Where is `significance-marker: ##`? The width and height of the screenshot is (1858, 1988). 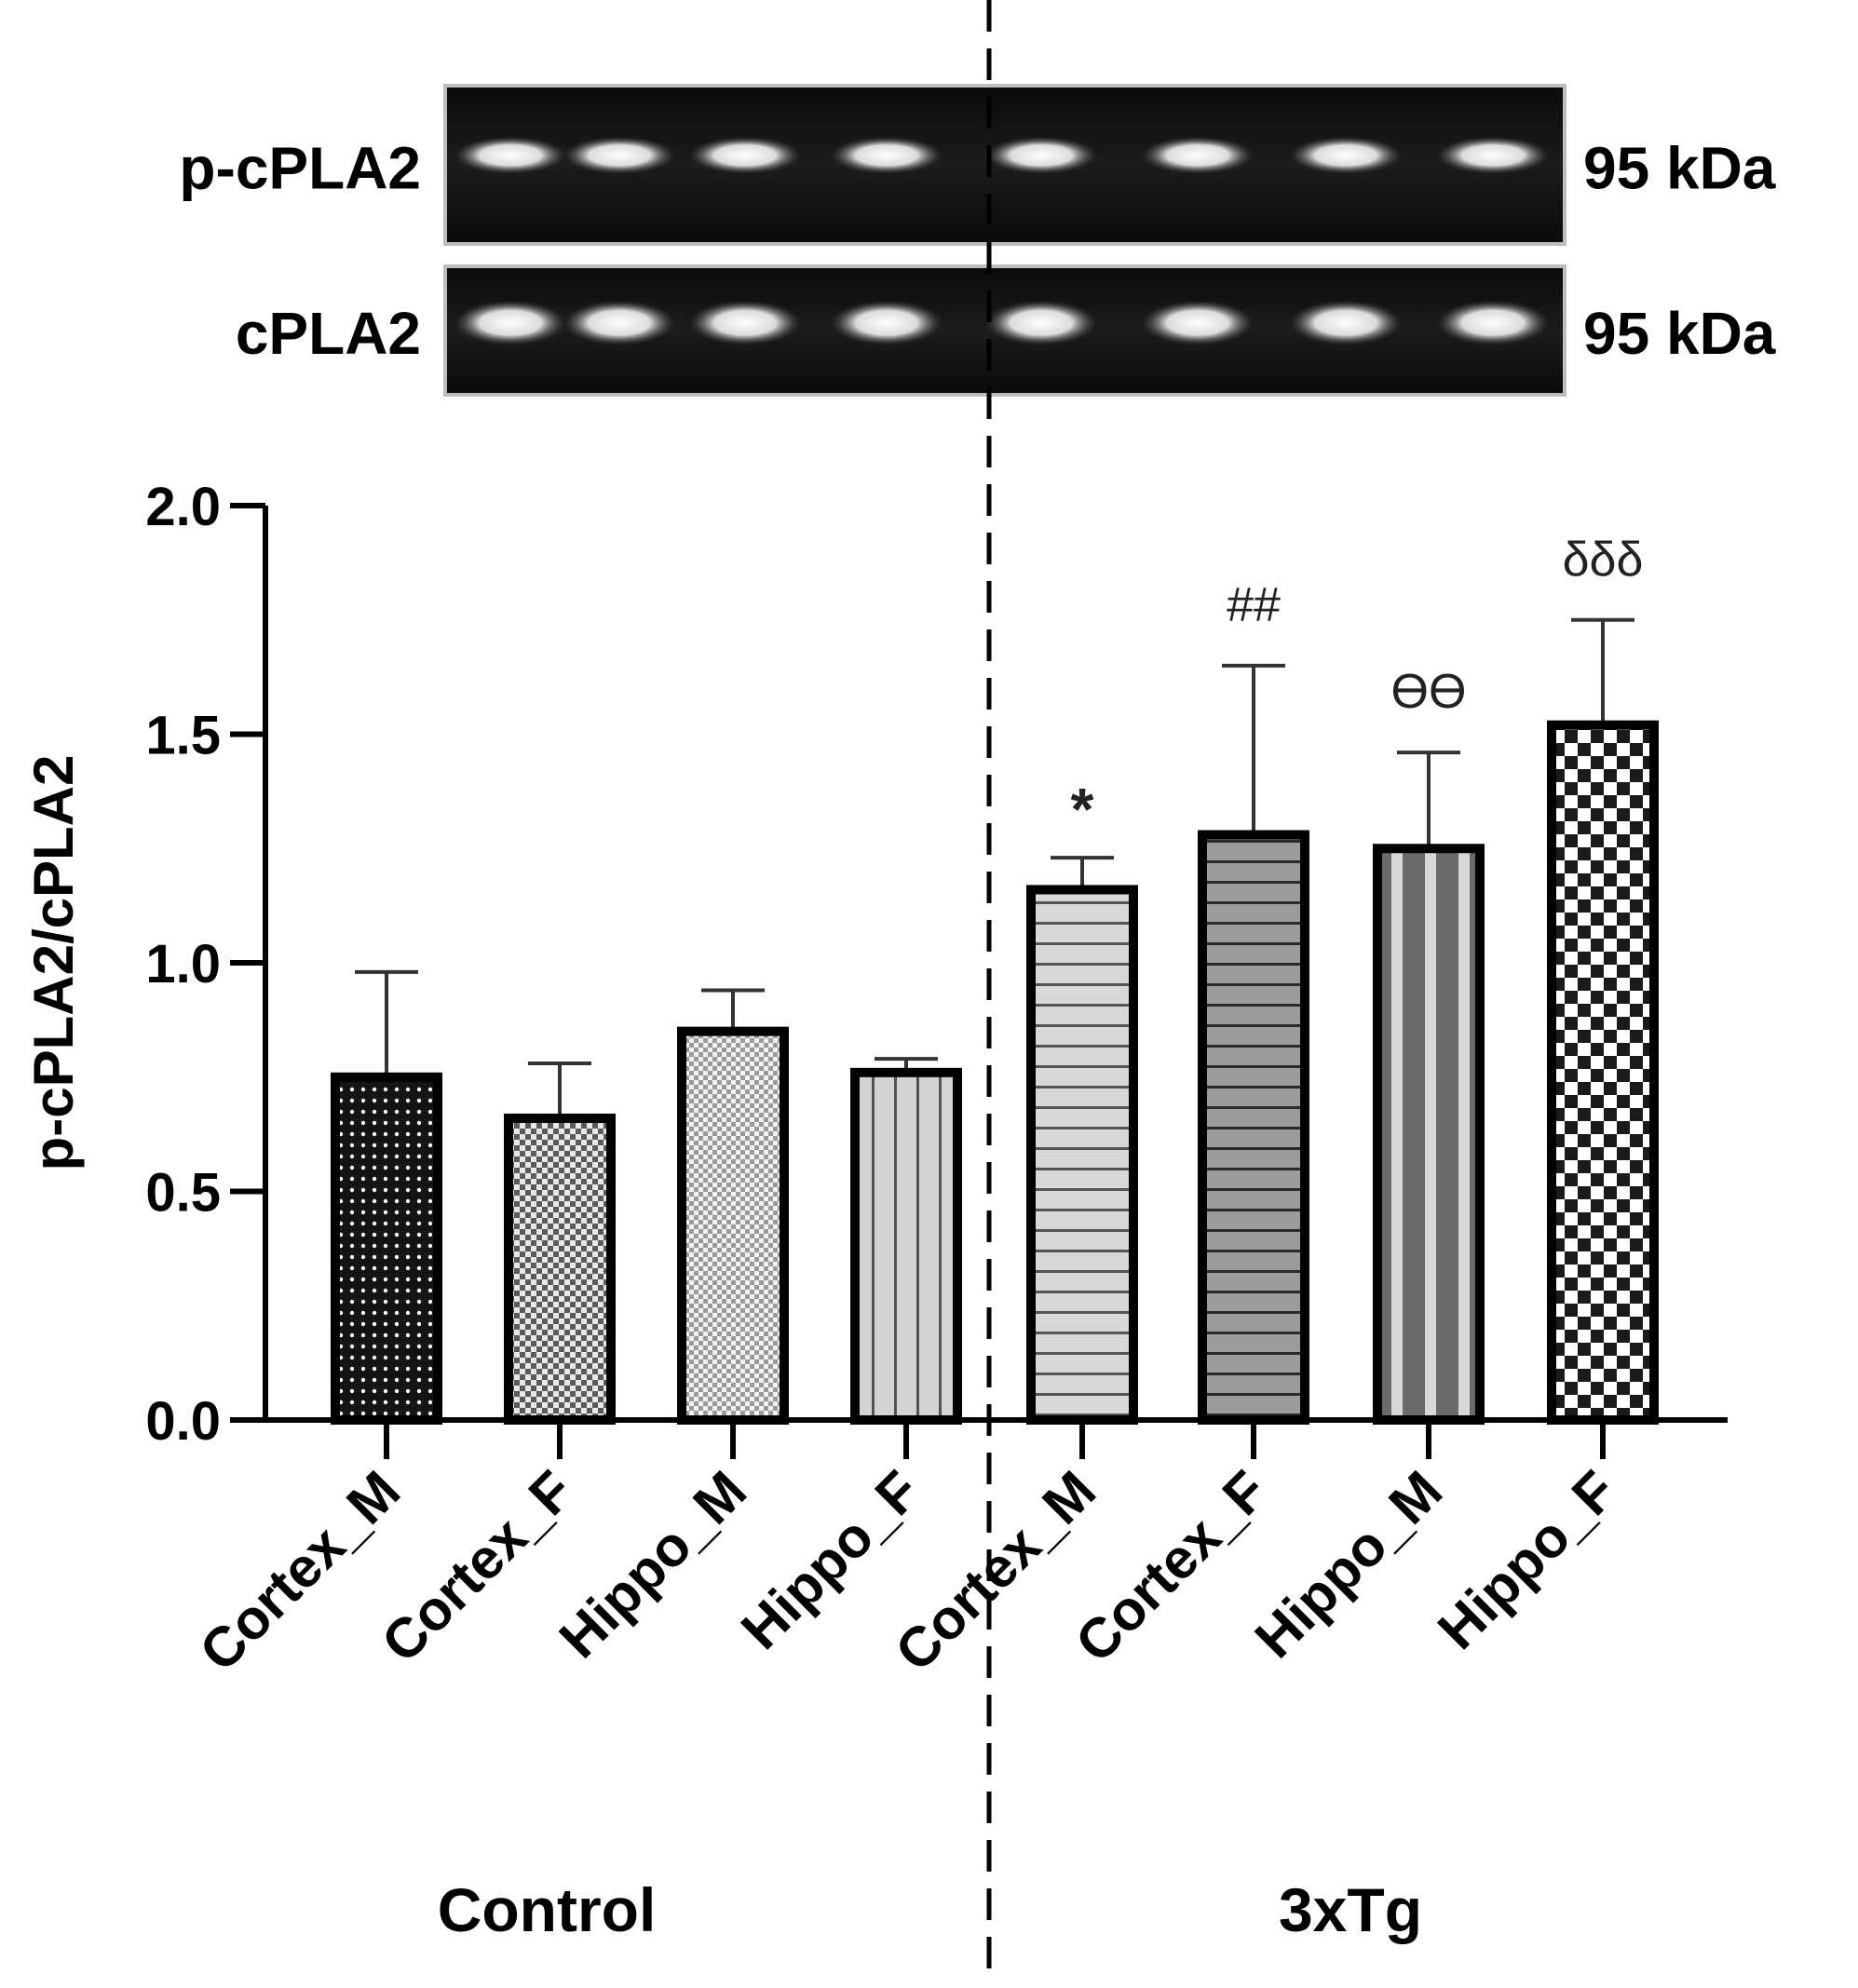 significance-marker: ## is located at coordinates (1254, 605).